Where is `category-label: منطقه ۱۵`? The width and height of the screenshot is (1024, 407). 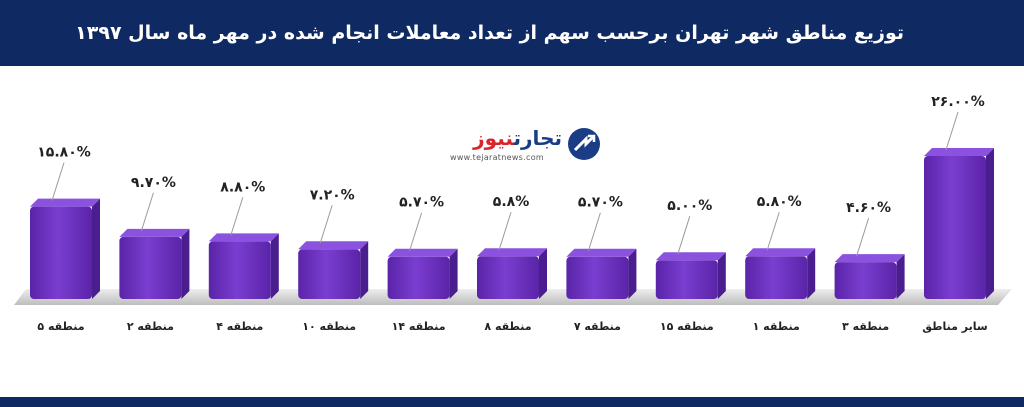
category-label: منطقه ۱۵ is located at coordinates (687, 326).